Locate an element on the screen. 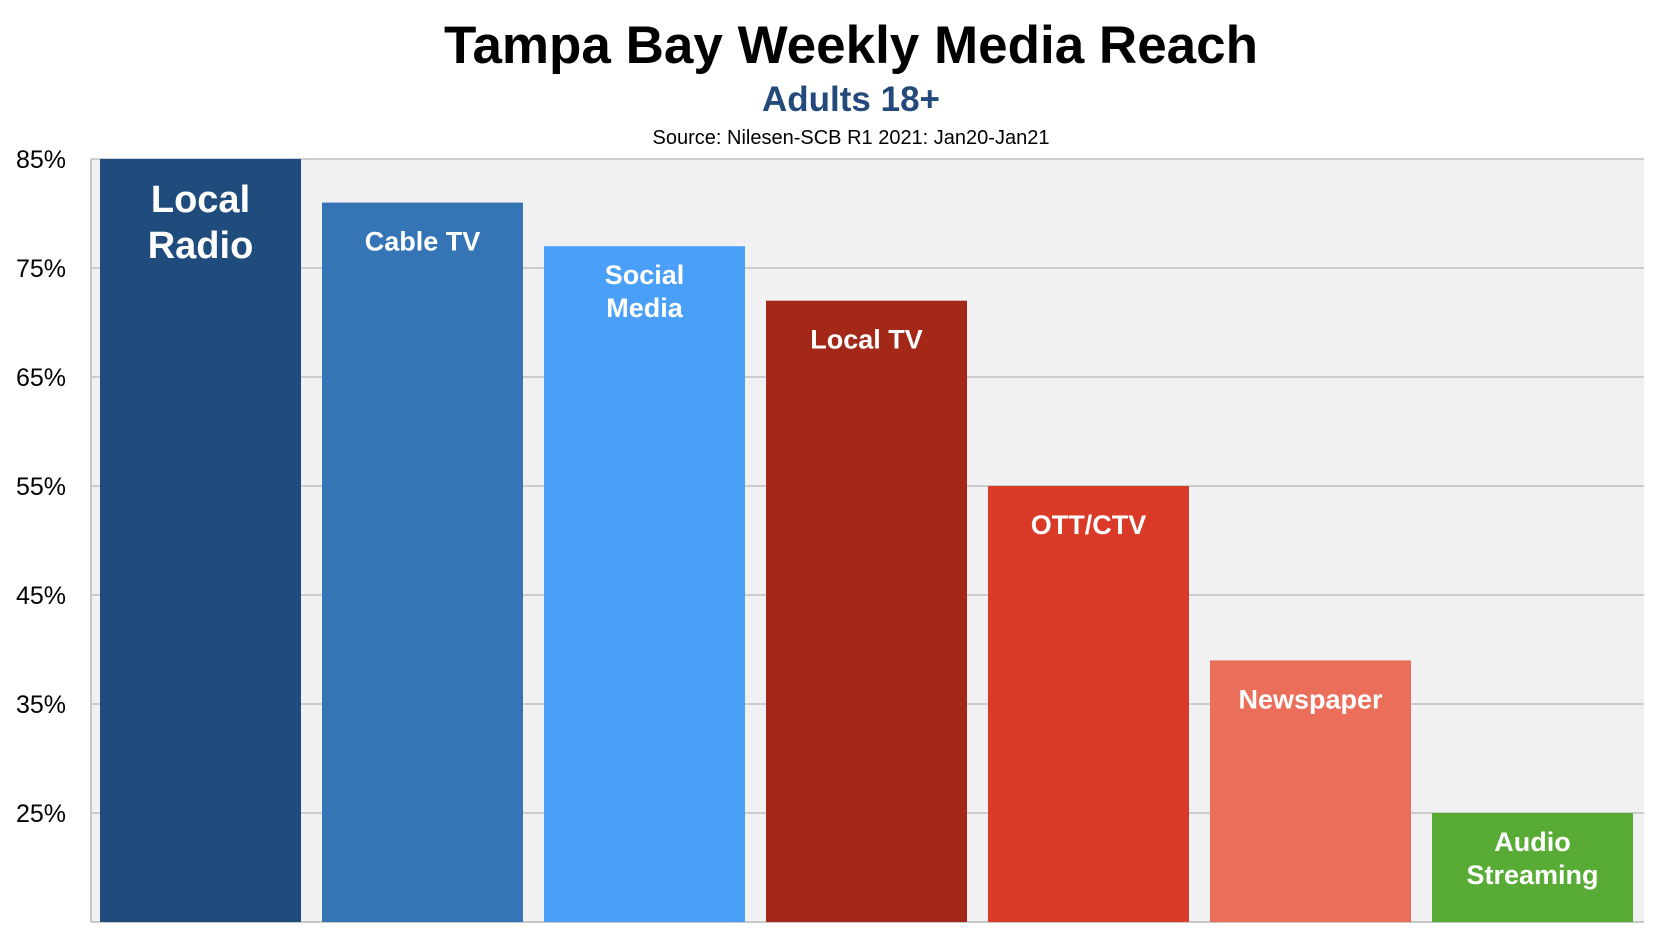  y-tick-label: 45% is located at coordinates (41, 596).